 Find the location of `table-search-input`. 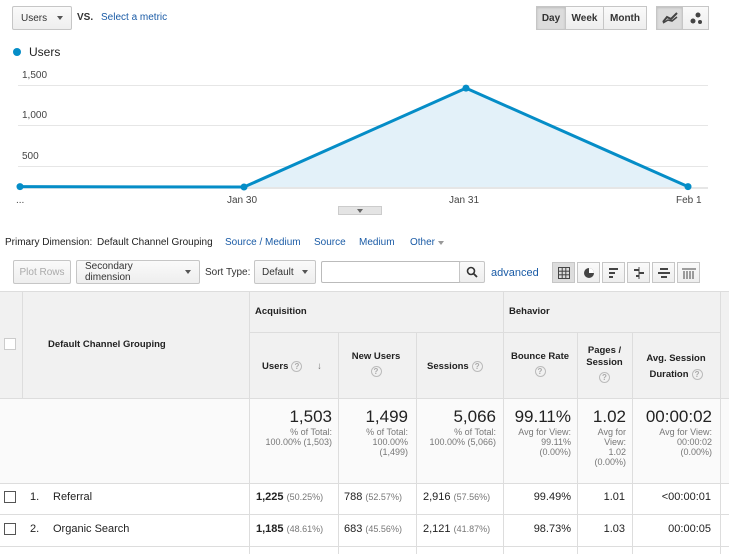

table-search-input is located at coordinates (390, 272).